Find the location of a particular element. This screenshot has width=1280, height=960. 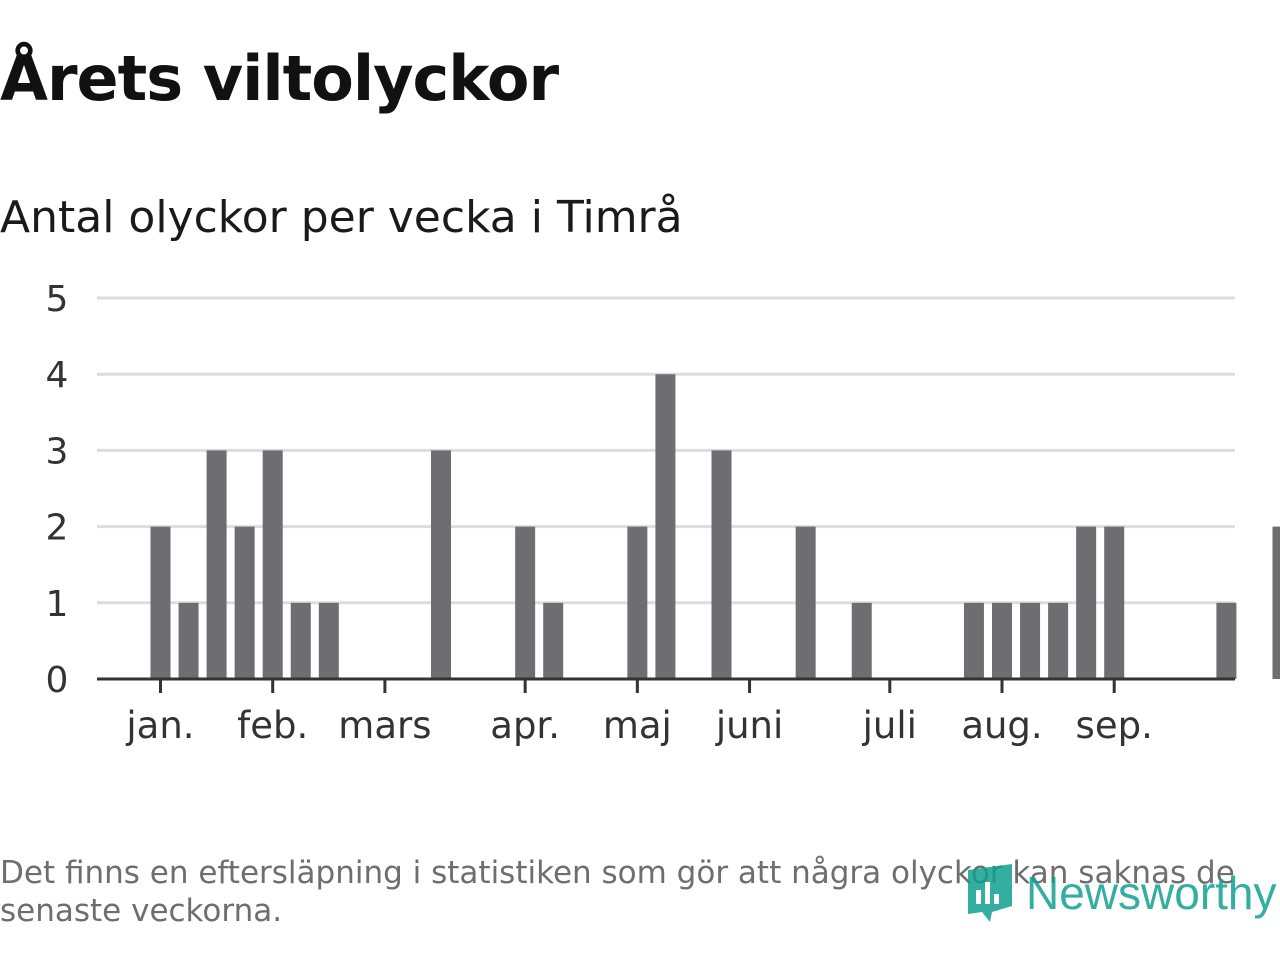

x-tick-label: jan. is located at coordinates (159, 725).